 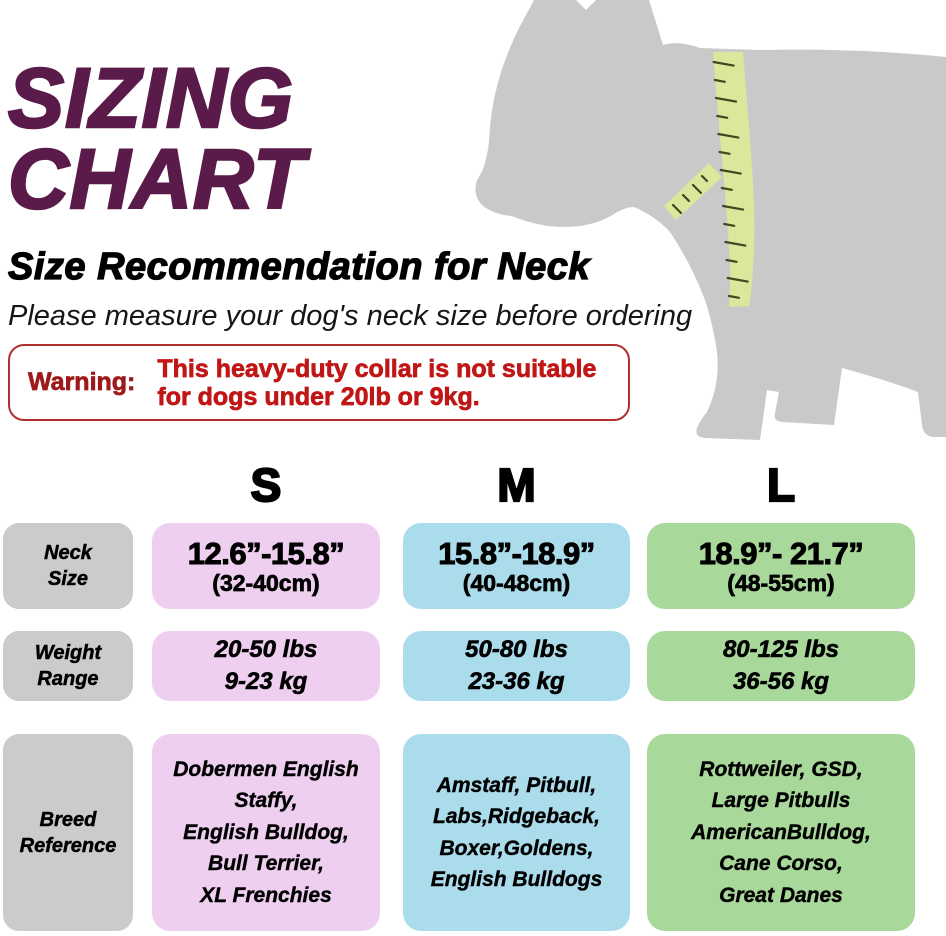 What do you see at coordinates (734, 179) in the screenshot?
I see `measuring-tape` at bounding box center [734, 179].